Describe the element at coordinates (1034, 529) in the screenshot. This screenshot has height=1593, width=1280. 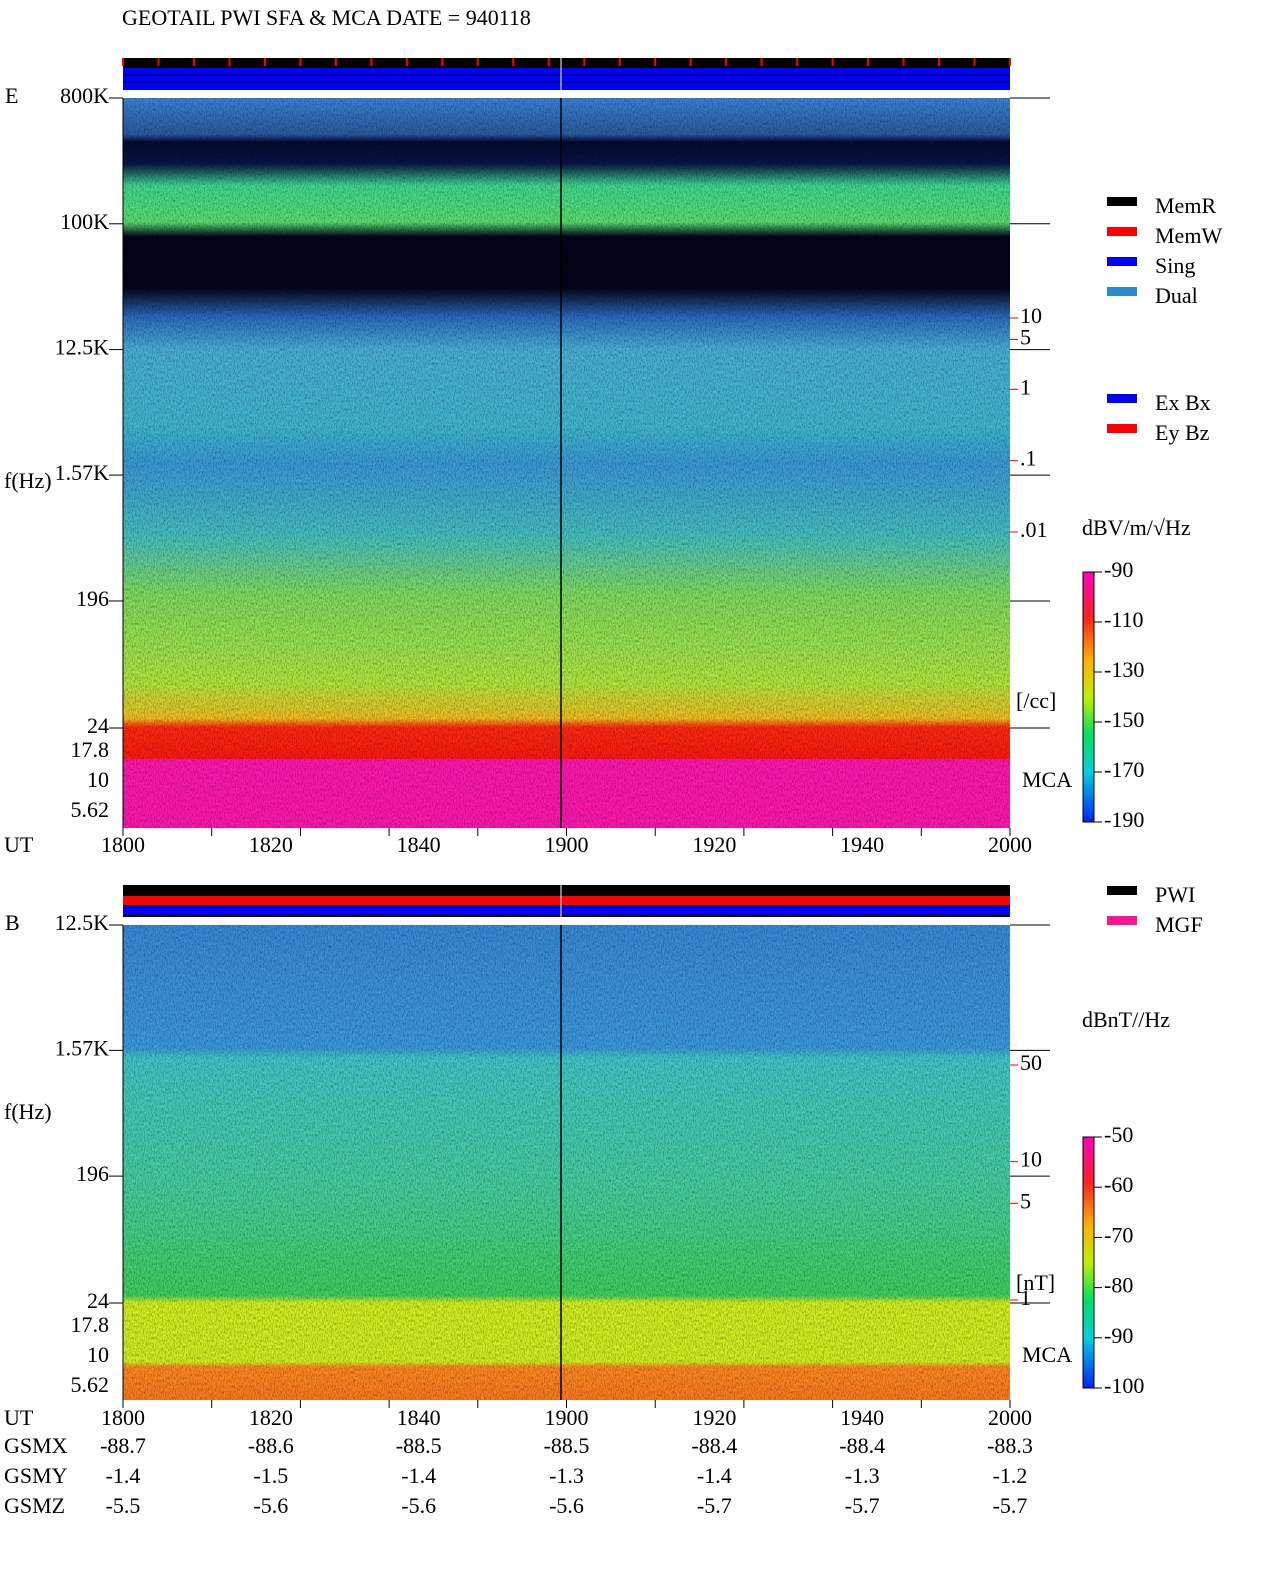
I see `y2-tick-label: .01` at that location.